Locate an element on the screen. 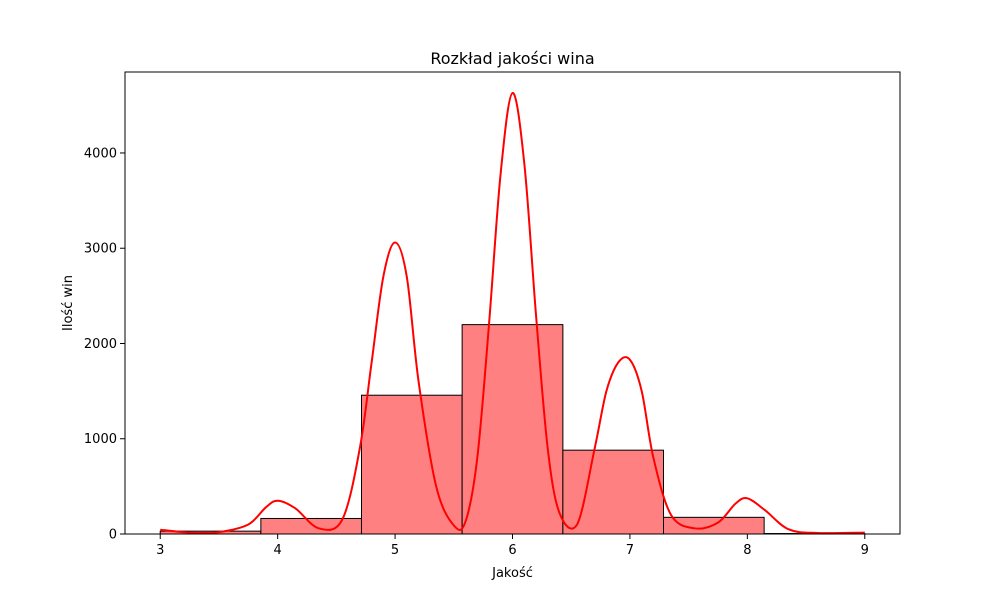 The height and width of the screenshot is (600, 1000). y-tick-label: 3000 is located at coordinates (100, 249).